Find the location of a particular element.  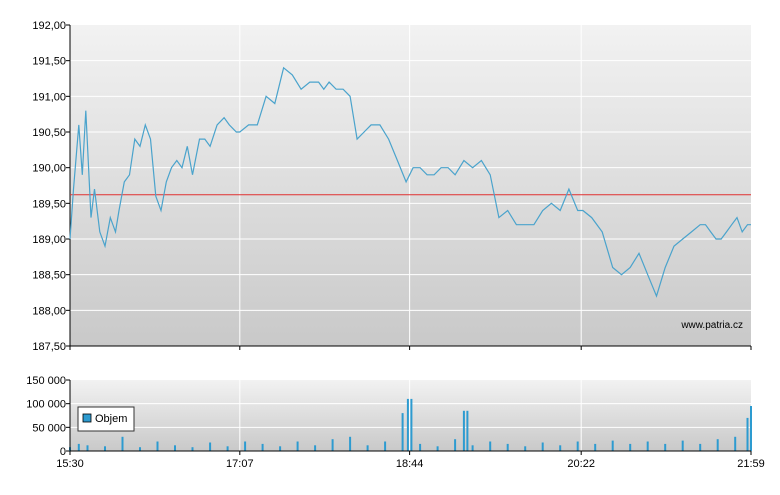

price-y-tick-label: 189,50 is located at coordinates (49, 204).